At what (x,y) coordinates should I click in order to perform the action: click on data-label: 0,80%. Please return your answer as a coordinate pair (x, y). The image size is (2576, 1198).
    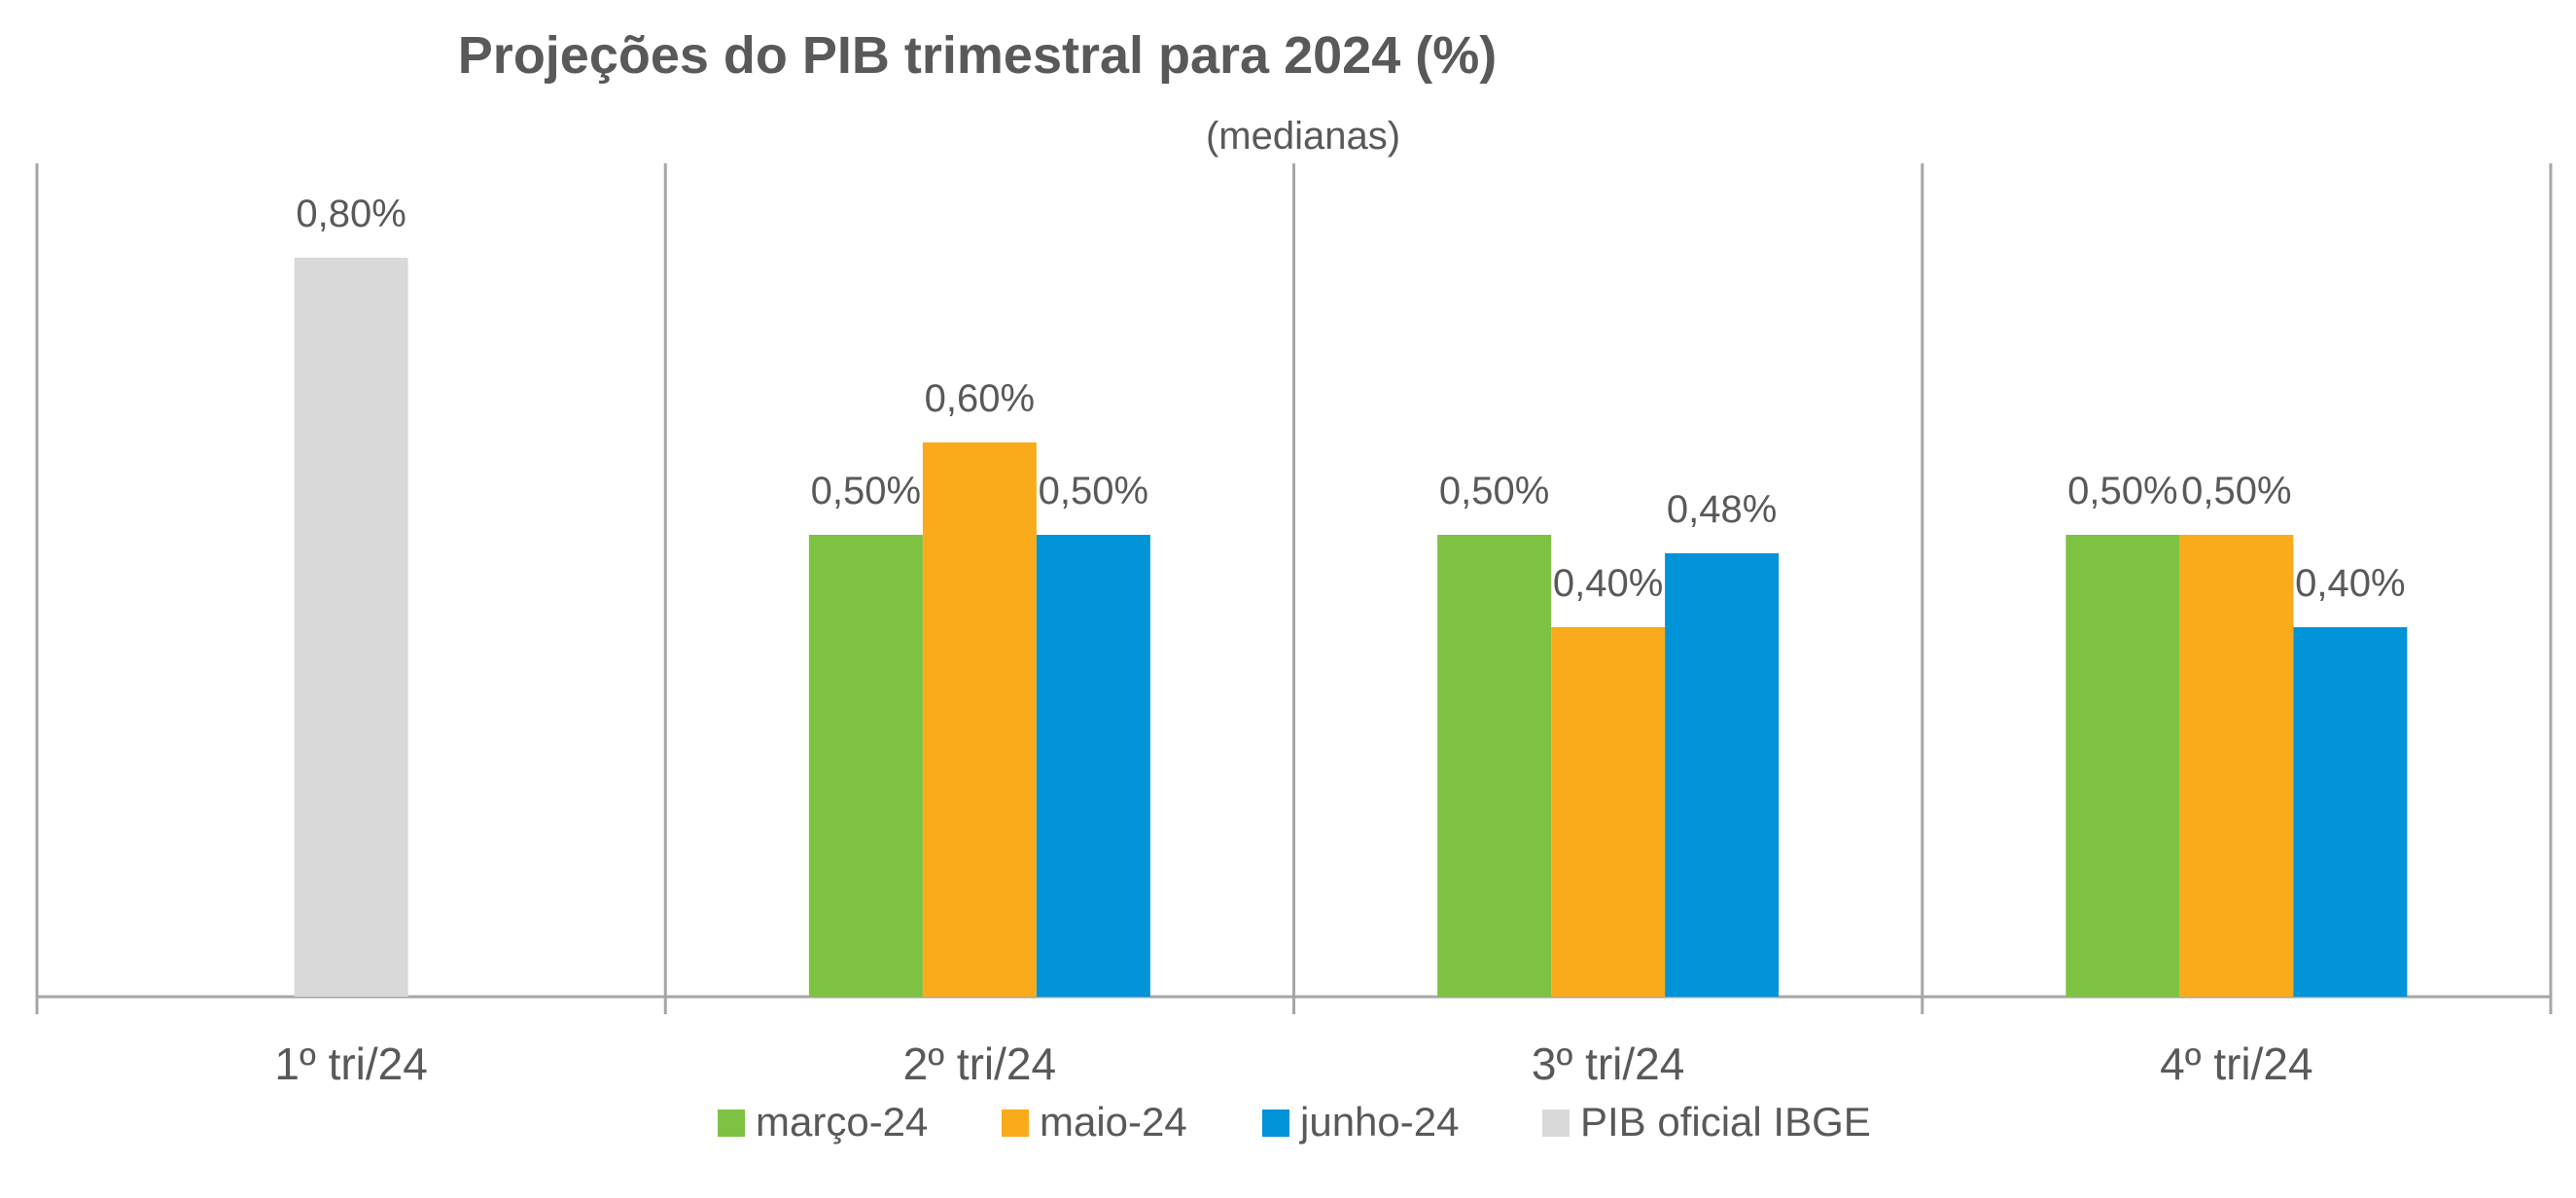
    Looking at the image, I should click on (351, 214).